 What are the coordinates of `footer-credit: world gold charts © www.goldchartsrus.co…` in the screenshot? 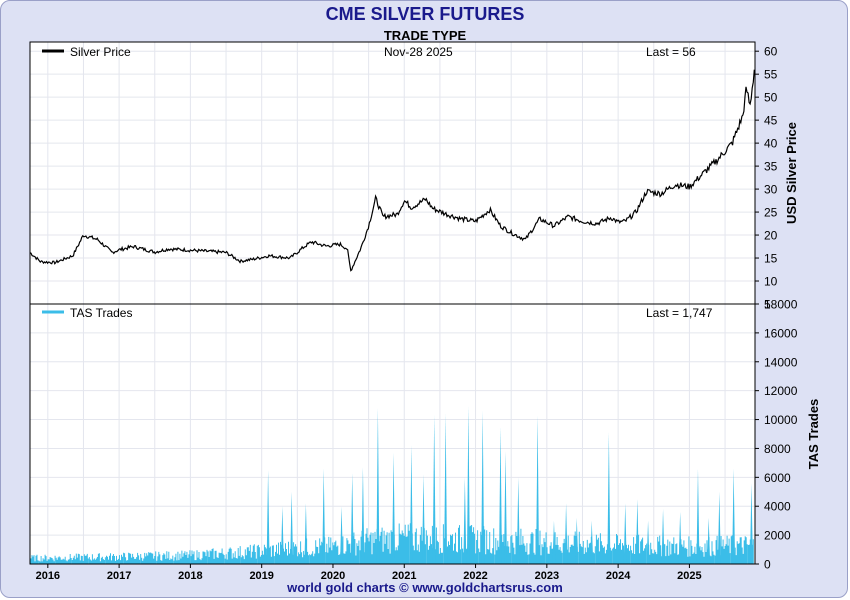 It's located at (425, 587).